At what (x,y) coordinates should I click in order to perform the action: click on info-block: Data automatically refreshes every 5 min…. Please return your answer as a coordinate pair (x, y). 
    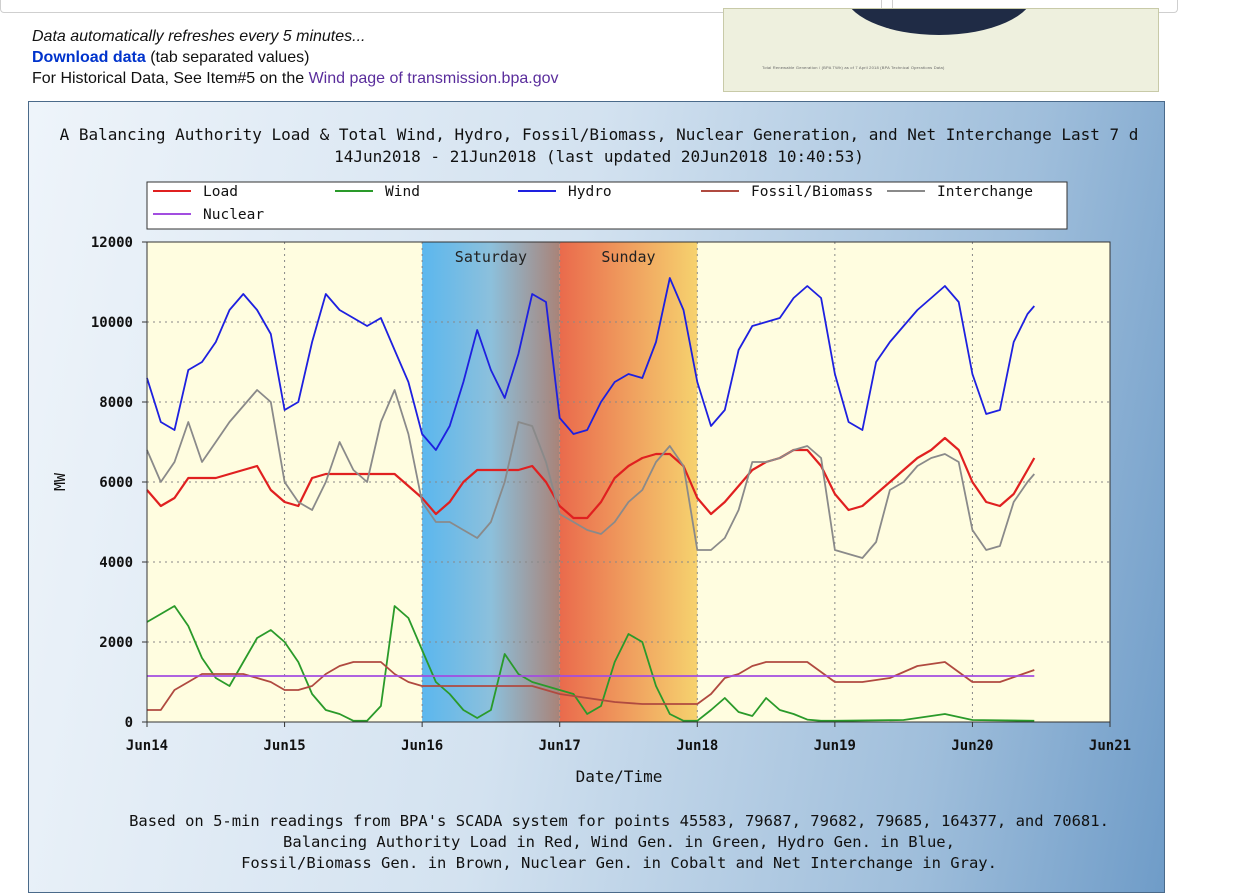
    Looking at the image, I should click on (295, 57).